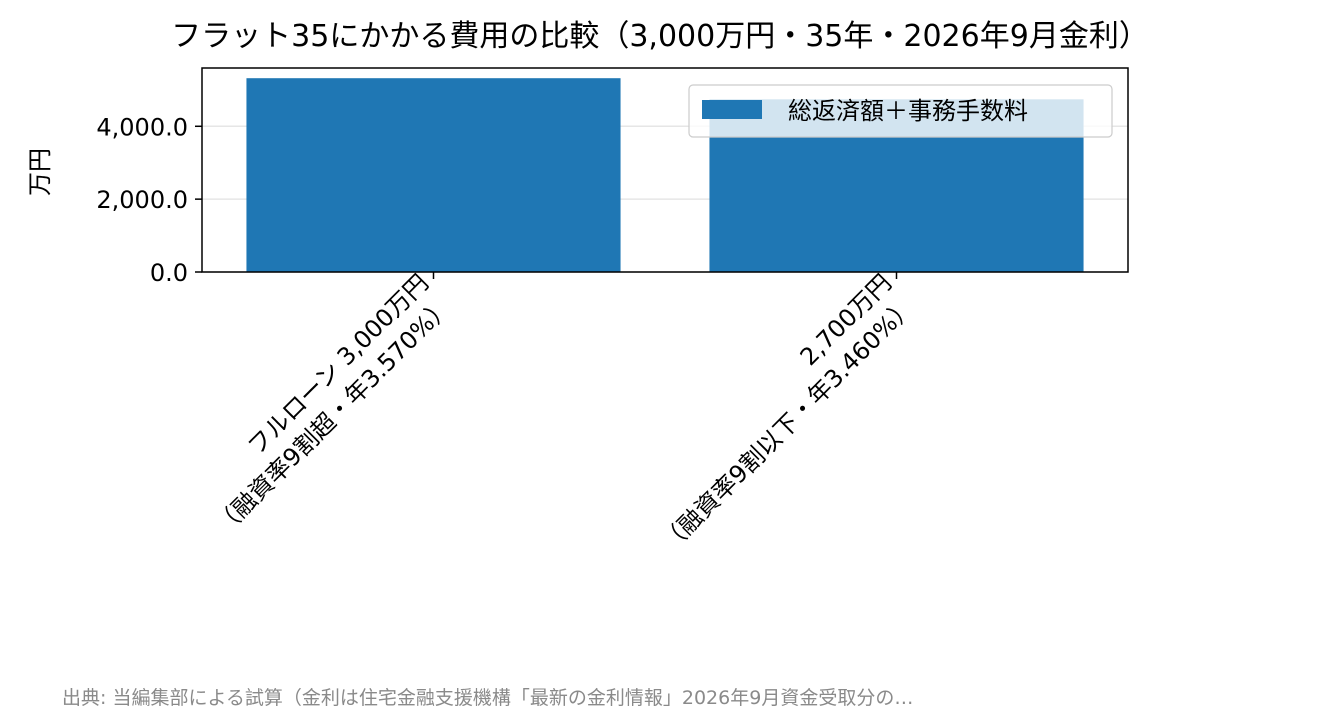  What do you see at coordinates (142, 127) in the screenshot?
I see `y-tick-label: 4,000.0` at bounding box center [142, 127].